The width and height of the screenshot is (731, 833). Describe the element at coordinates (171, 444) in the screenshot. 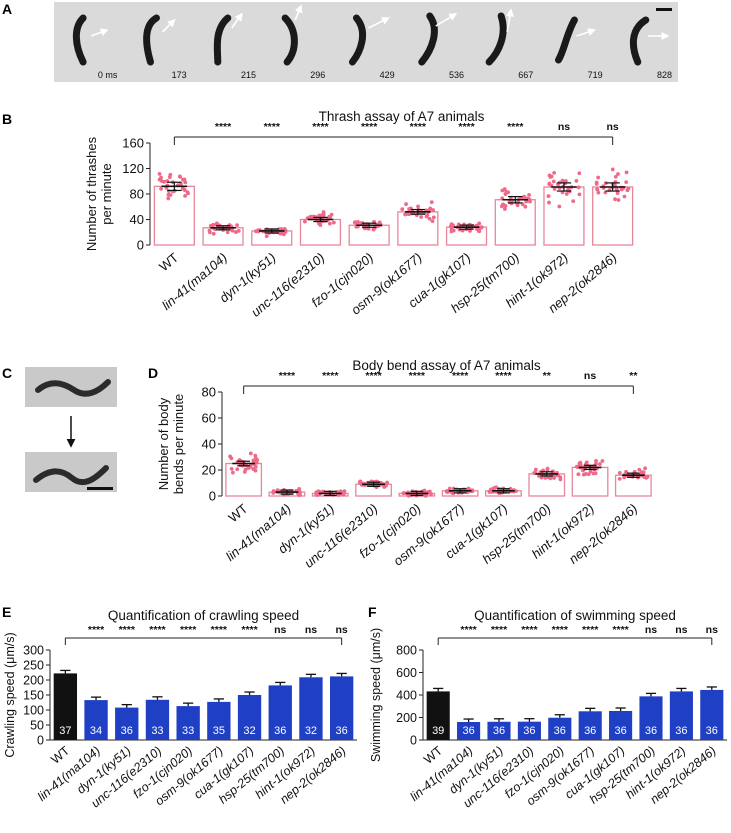

I see `y-axis-label: Number of bodybends per minute` at that location.